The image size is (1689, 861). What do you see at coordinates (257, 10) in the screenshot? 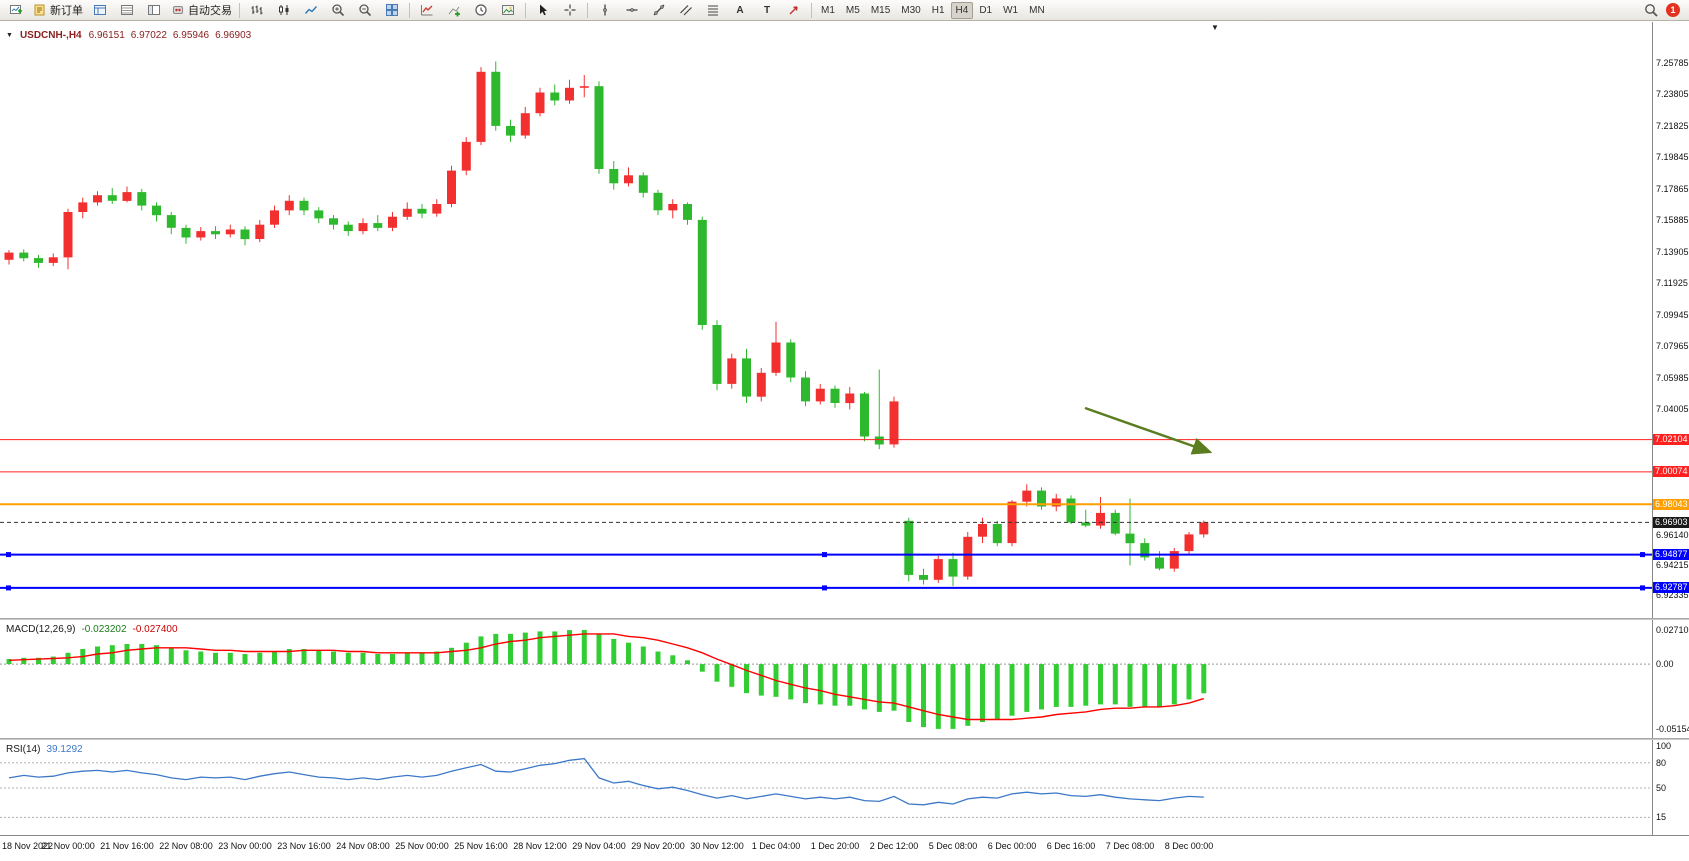
I see `bar-chart-button` at bounding box center [257, 10].